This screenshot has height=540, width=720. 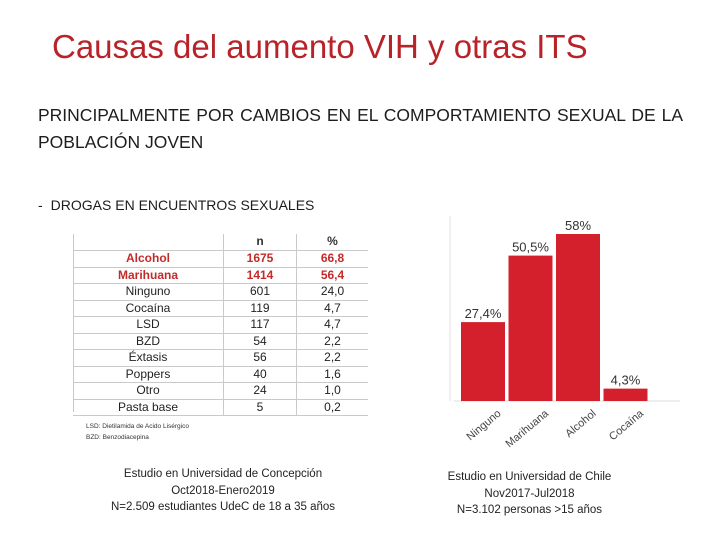 I want to click on caption-left-line2: Oct2018-Enero2019, so click(x=223, y=490).